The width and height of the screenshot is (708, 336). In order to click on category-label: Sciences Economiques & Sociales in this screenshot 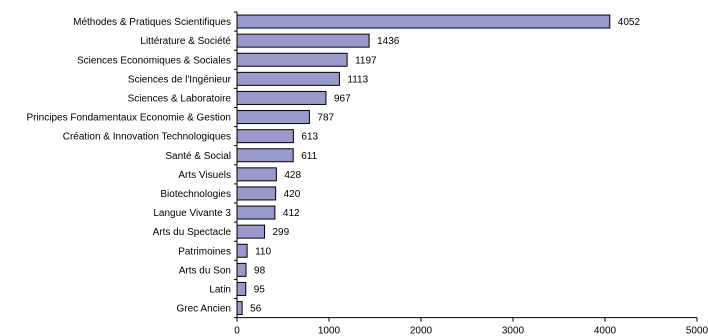, I will do `click(154, 60)`.